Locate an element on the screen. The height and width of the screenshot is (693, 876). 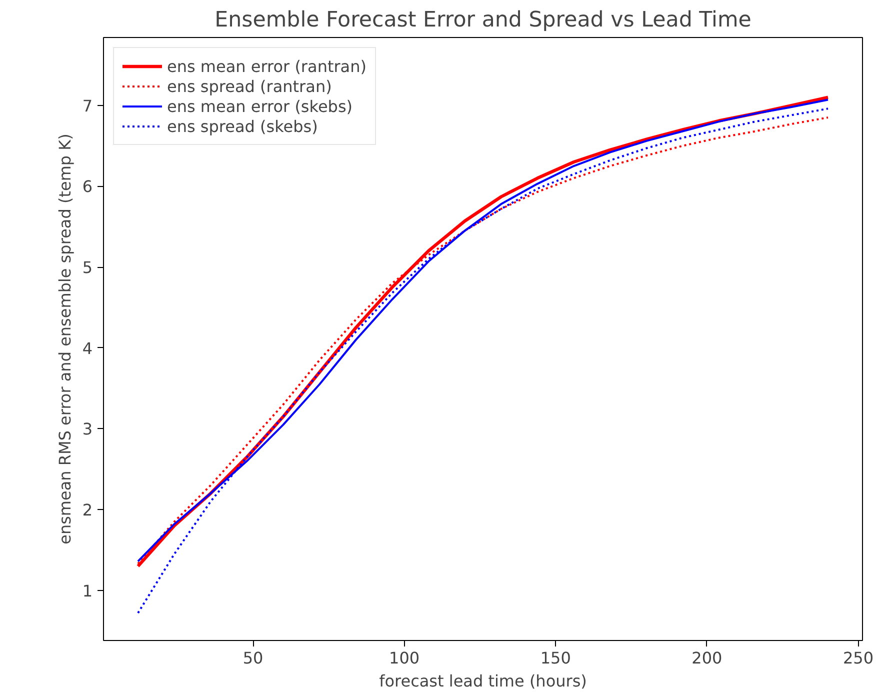
y-tick-label: 5 is located at coordinates (87, 268).